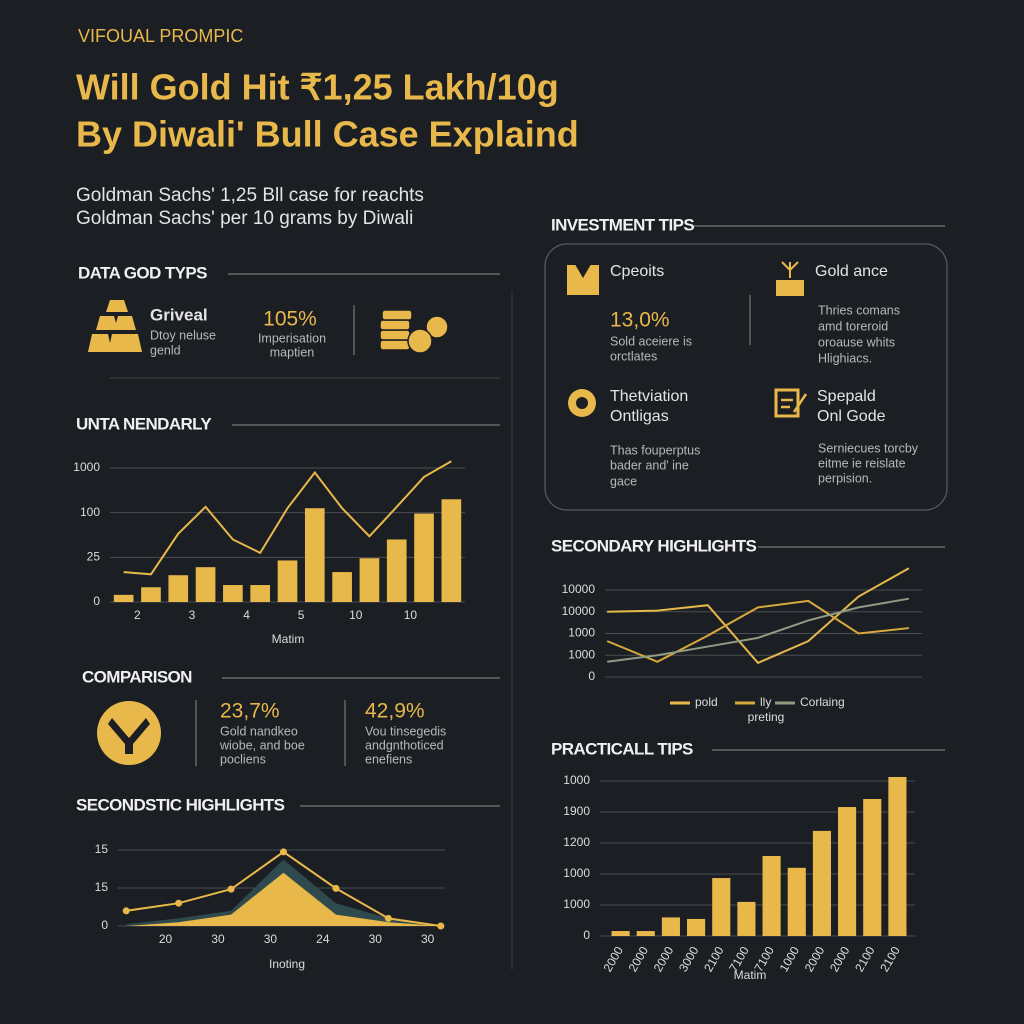 Image resolution: width=1024 pixels, height=1024 pixels. I want to click on item-text: maptien, so click(292, 352).